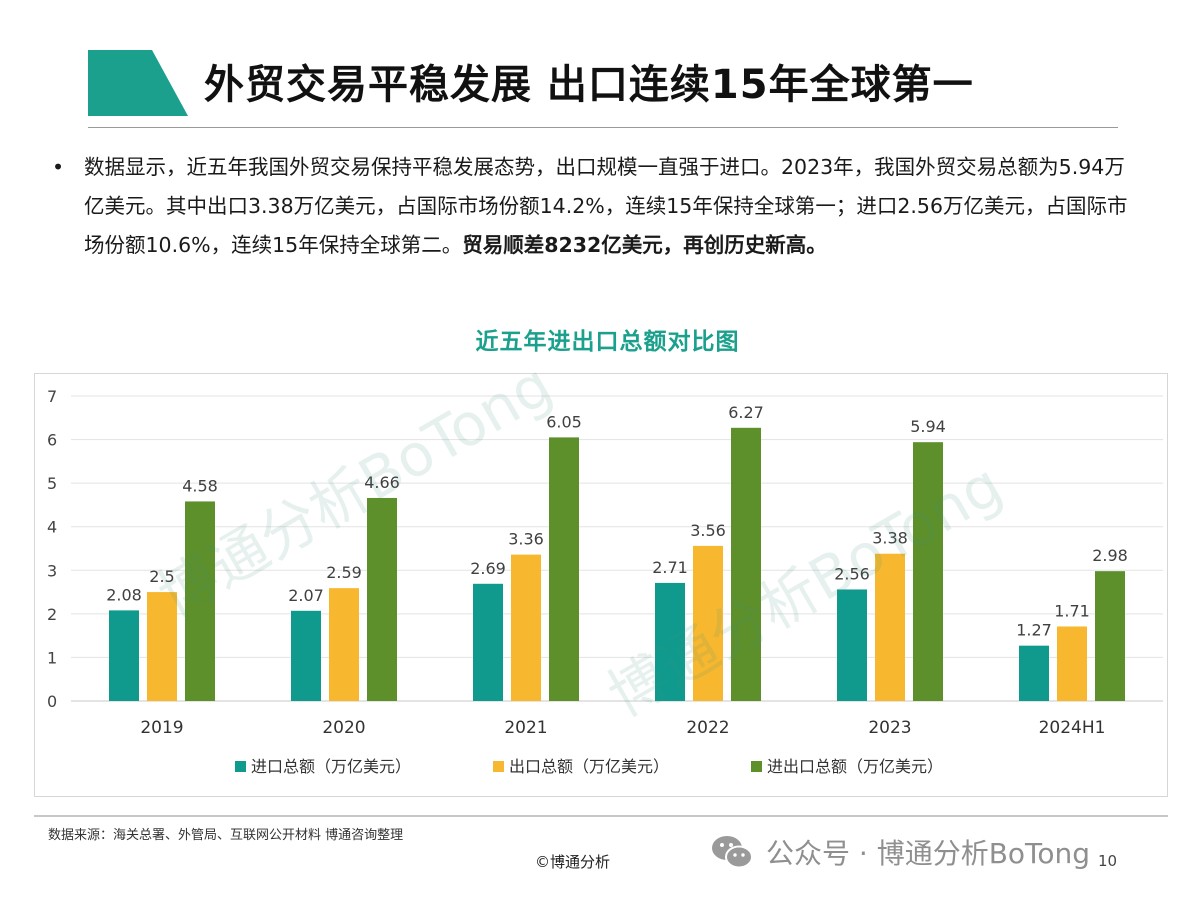  Describe the element at coordinates (344, 572) in the screenshot. I see `data-label: 2.59` at that location.